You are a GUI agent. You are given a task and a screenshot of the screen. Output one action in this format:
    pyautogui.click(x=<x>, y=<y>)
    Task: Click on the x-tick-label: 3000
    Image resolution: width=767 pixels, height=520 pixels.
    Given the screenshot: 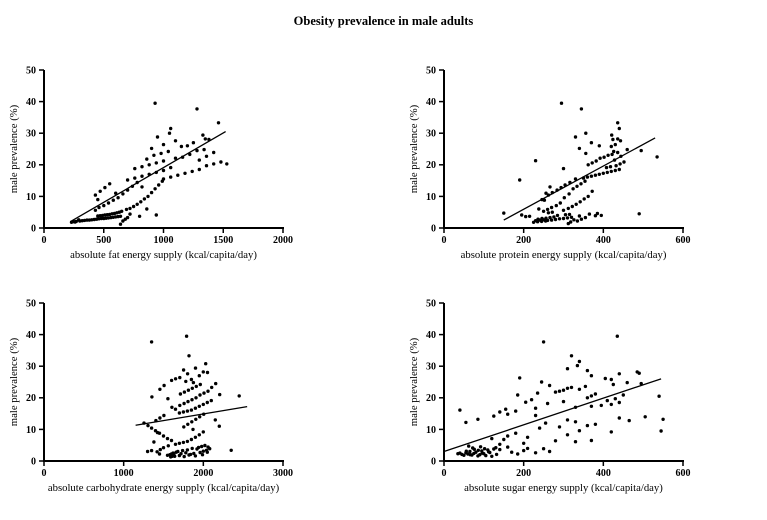 What is the action you would take?
    pyautogui.click(x=283, y=473)
    